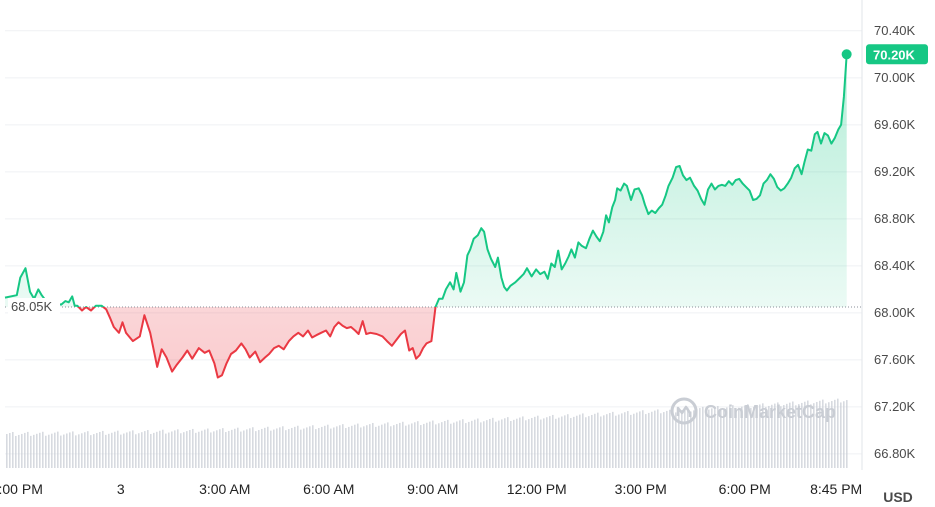 Image resolution: width=935 pixels, height=507 pixels. What do you see at coordinates (895, 265) in the screenshot?
I see `y-tick-label: 68.40K` at bounding box center [895, 265].